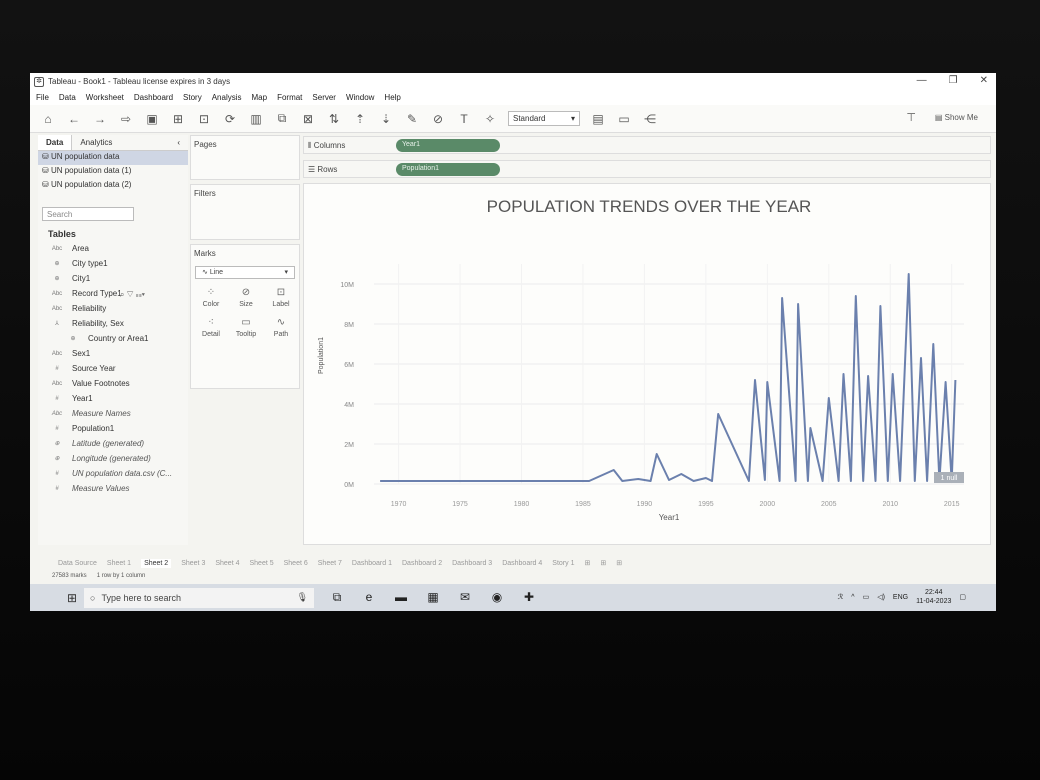 The width and height of the screenshot is (1040, 780). Describe the element at coordinates (226, 97) in the screenshot. I see `menu-analysis: Analysis` at that location.